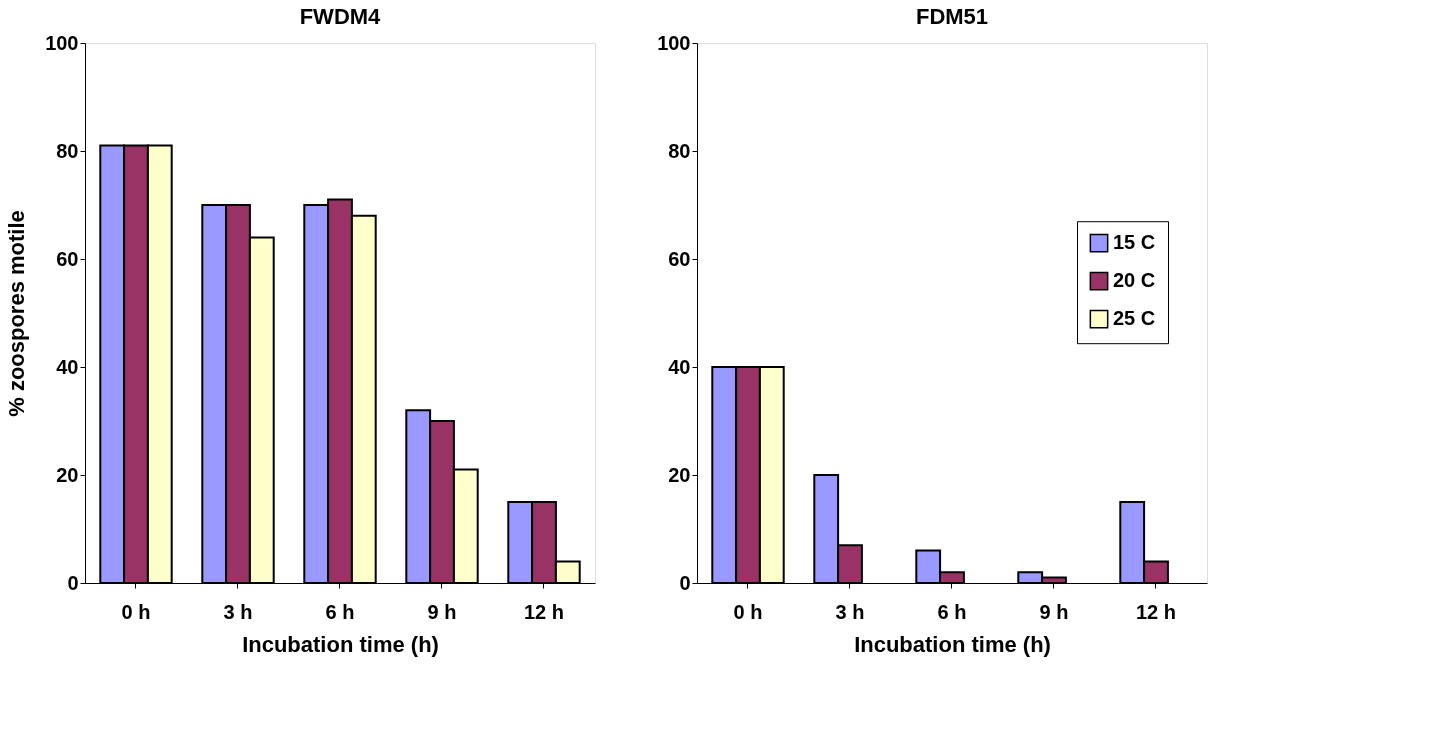 The image size is (1452, 749). What do you see at coordinates (1134, 280) in the screenshot?
I see `legend-label: 20 C` at bounding box center [1134, 280].